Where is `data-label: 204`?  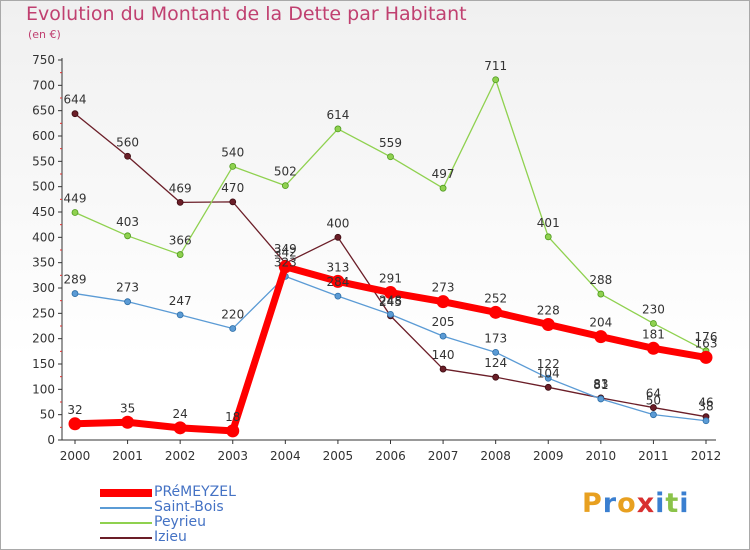
data-label: 204 is located at coordinates (600, 323).